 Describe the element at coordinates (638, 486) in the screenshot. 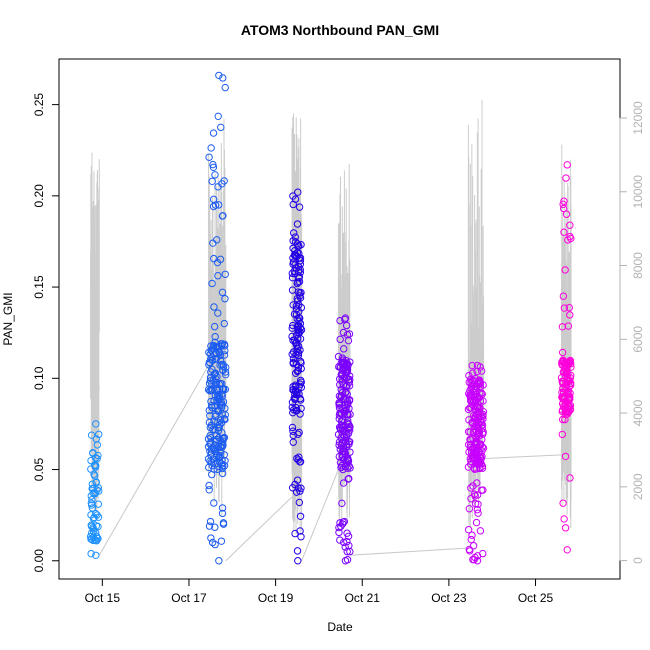

I see `y2-tick-label: 2000` at that location.